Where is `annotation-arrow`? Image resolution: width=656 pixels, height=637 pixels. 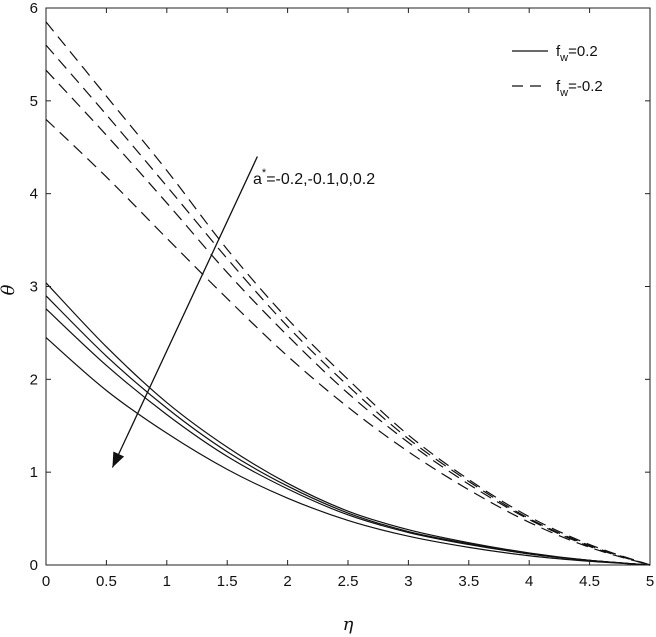
annotation-arrow is located at coordinates (184, 312).